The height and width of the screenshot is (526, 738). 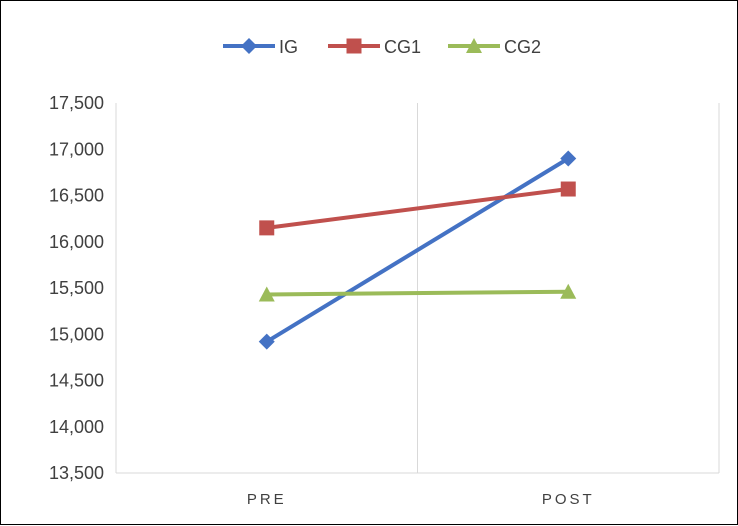 I want to click on x-category-label: POST, so click(x=568, y=499).